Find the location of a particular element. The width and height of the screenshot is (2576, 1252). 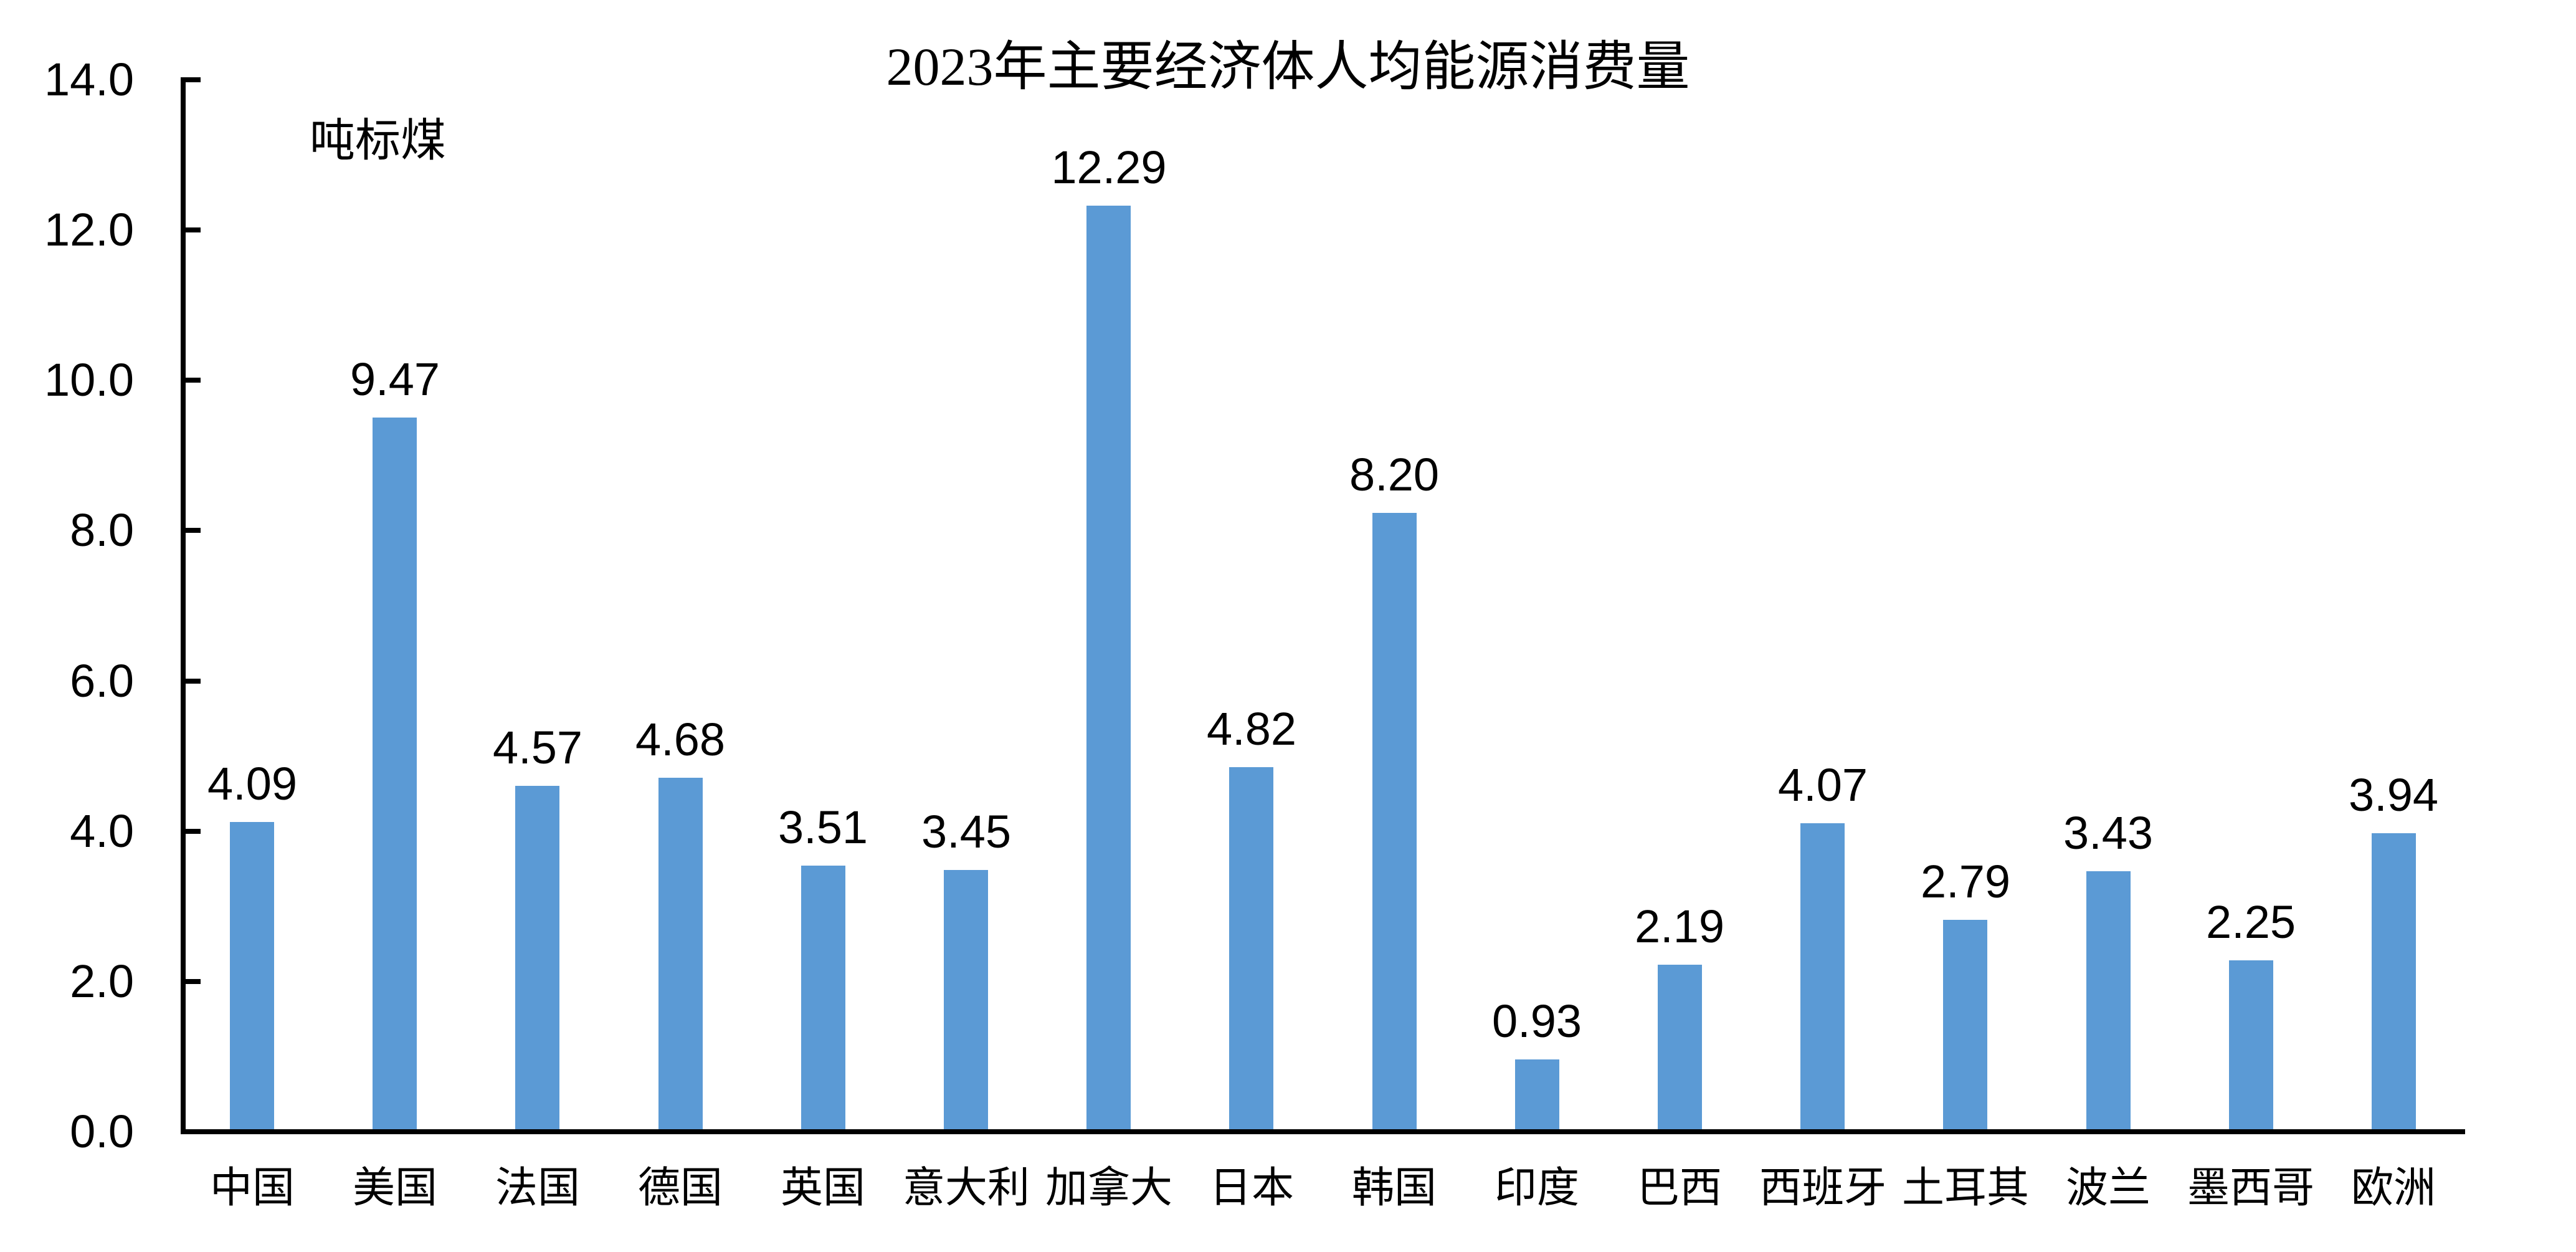

bar-印度 is located at coordinates (1537, 1094).